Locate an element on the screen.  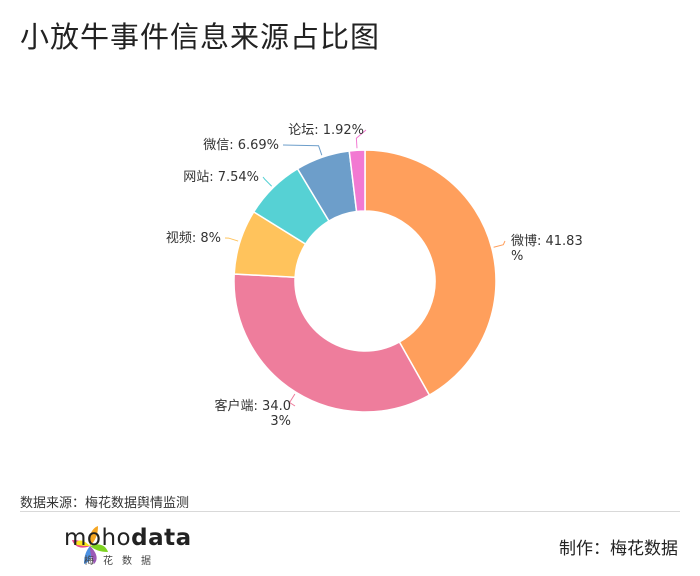
slice-微博 is located at coordinates (430, 273).